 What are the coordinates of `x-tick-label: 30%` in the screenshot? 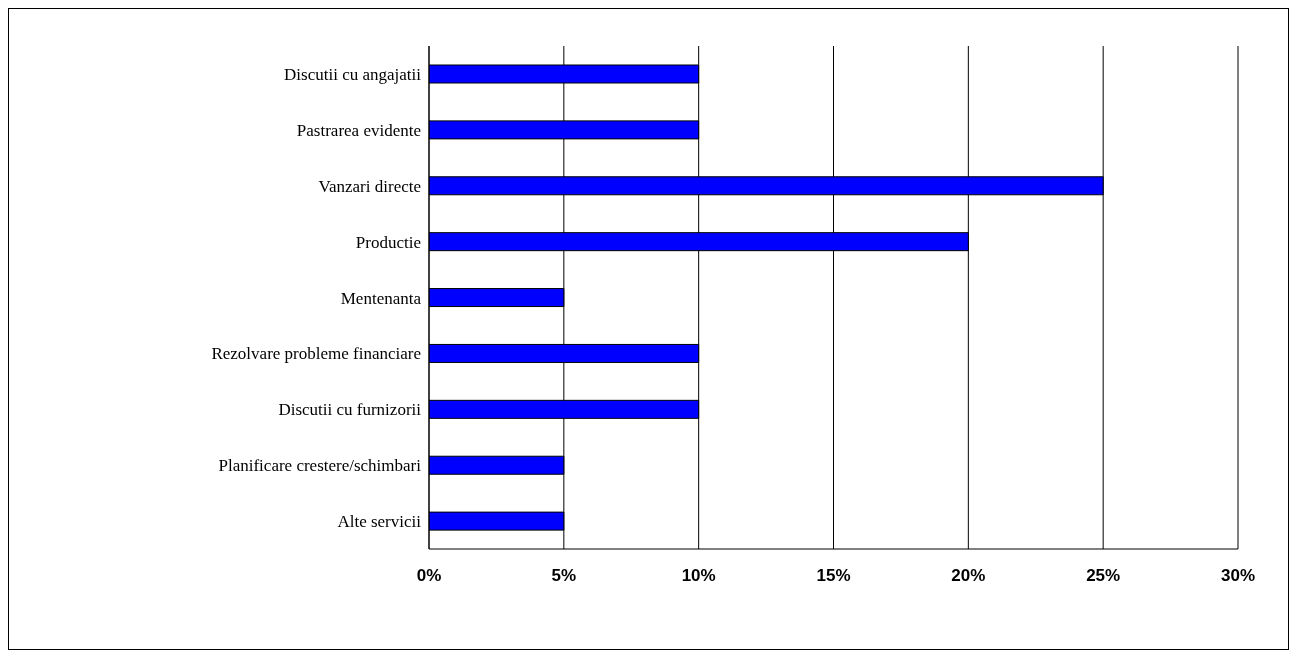 It's located at (1238, 576).